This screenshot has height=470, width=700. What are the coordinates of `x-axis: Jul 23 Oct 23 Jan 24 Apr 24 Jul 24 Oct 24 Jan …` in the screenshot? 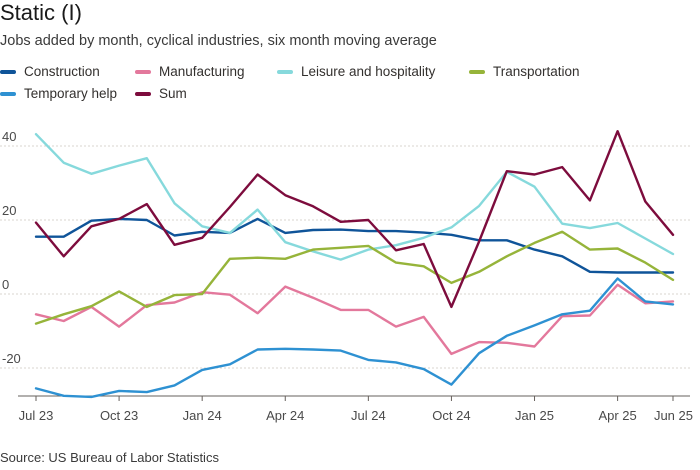 It's located at (355, 409).